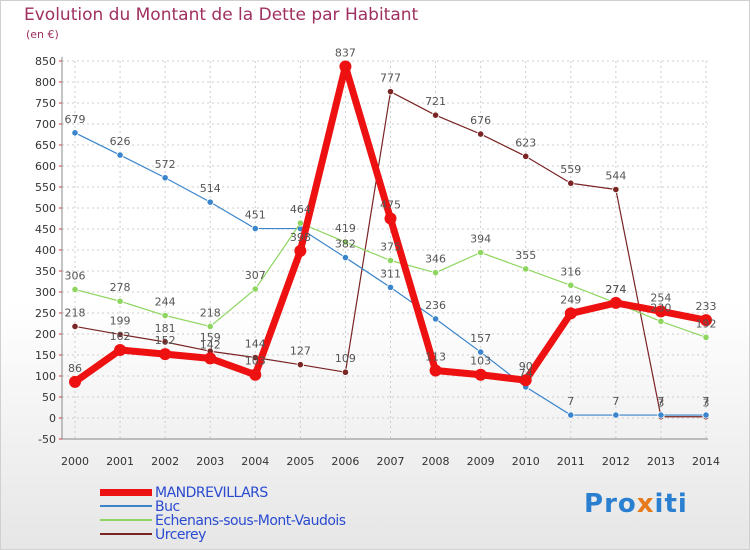  I want to click on x-tick-label: 2001, so click(120, 461).